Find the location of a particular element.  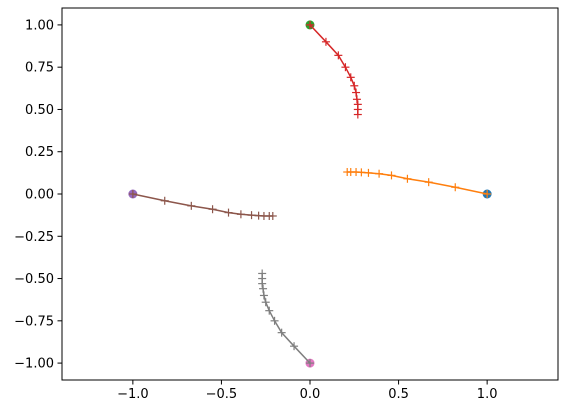

y-tick-label: −0.50 is located at coordinates (34, 279).